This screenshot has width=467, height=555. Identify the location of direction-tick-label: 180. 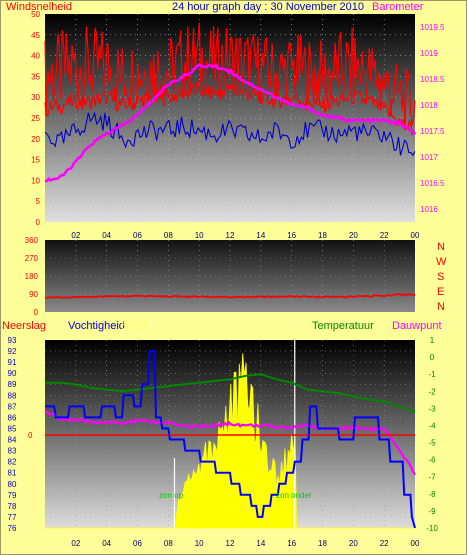
(32, 276).